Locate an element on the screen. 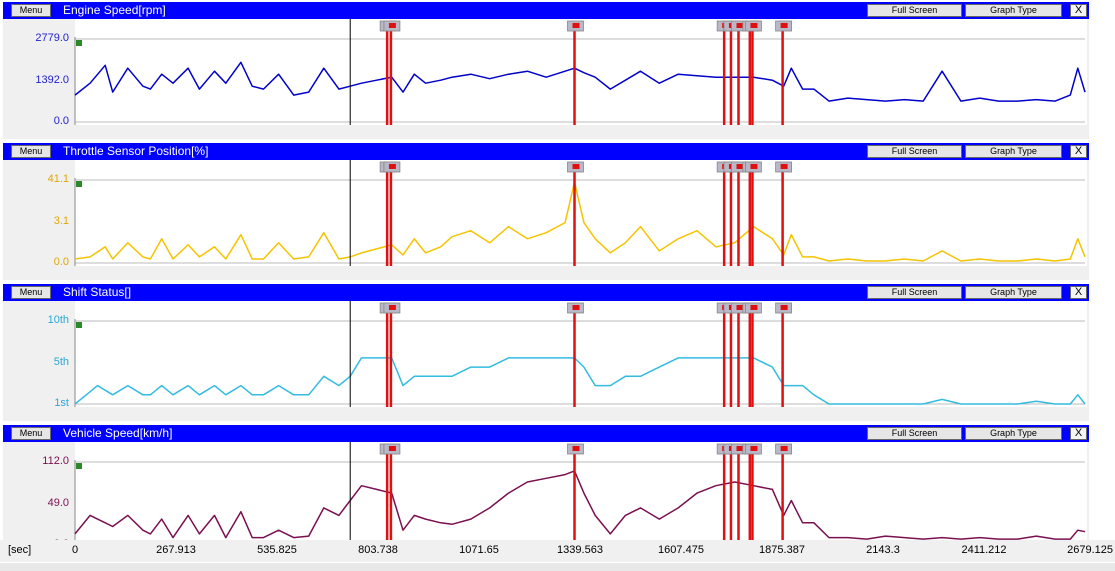 The height and width of the screenshot is (571, 1115). x-tick-label: 2143.3 is located at coordinates (883, 550).